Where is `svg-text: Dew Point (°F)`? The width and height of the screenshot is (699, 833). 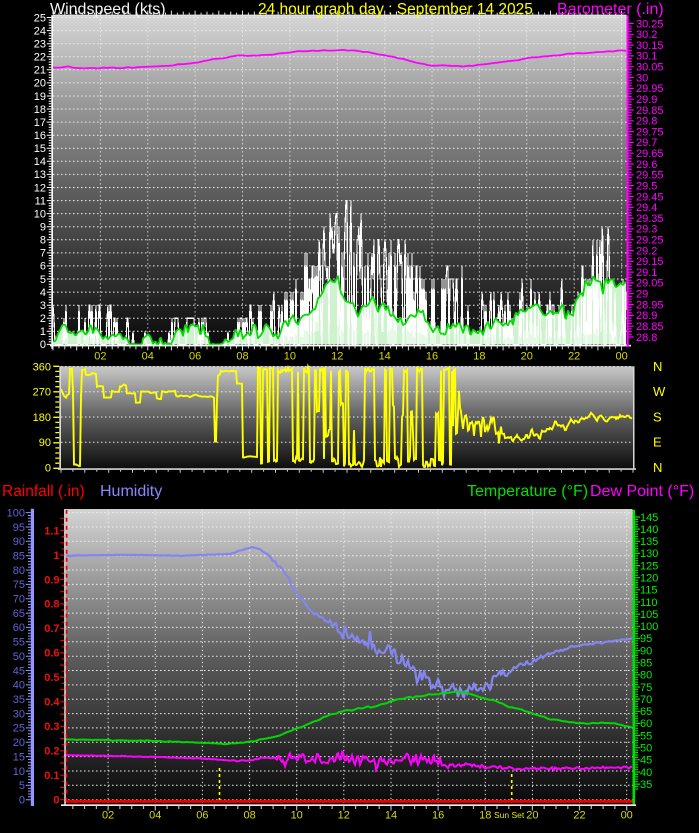 svg-text: Dew Point (°F) is located at coordinates (642, 491).